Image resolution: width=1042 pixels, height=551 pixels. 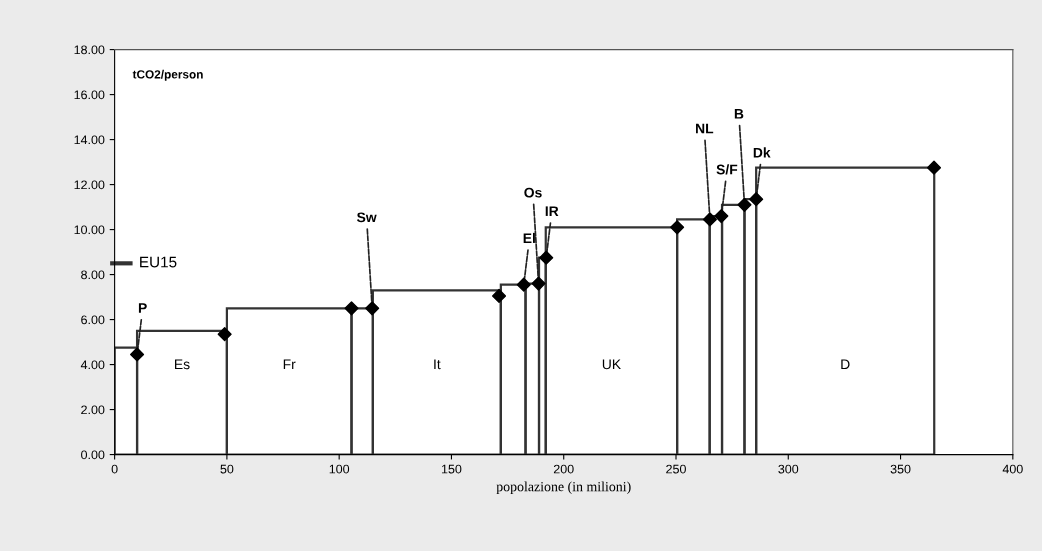 I want to click on x-tick-label: 150, so click(x=451, y=469).